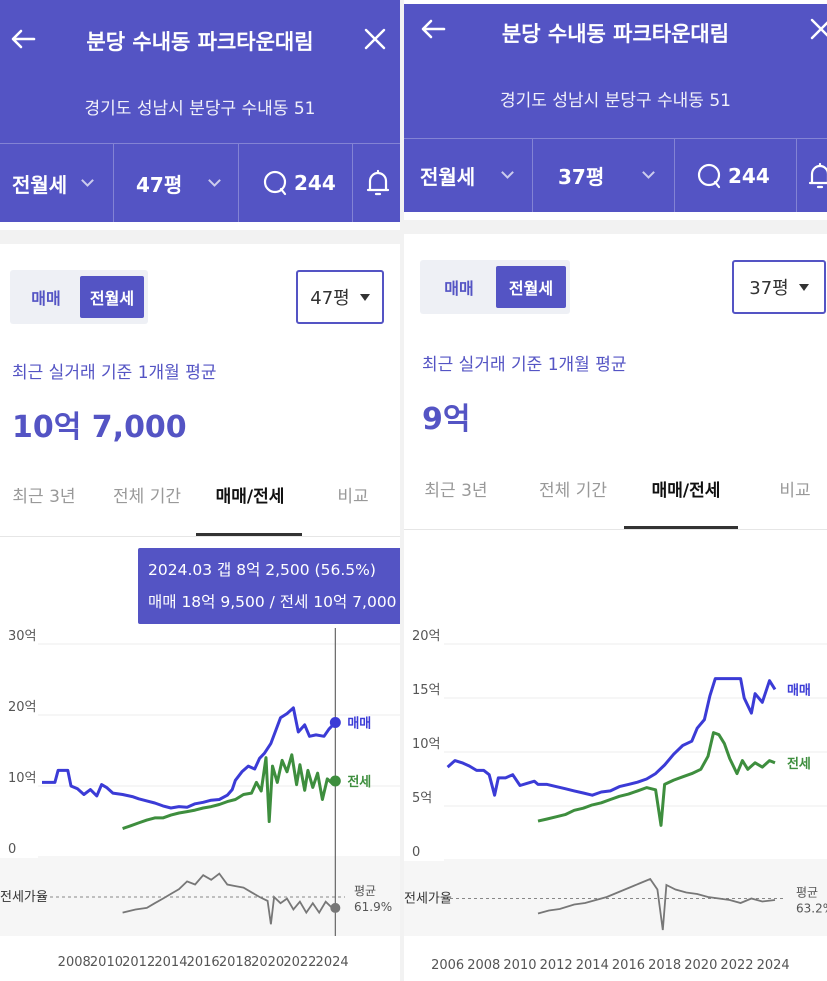  I want to click on ratio-marker, so click(335, 907).